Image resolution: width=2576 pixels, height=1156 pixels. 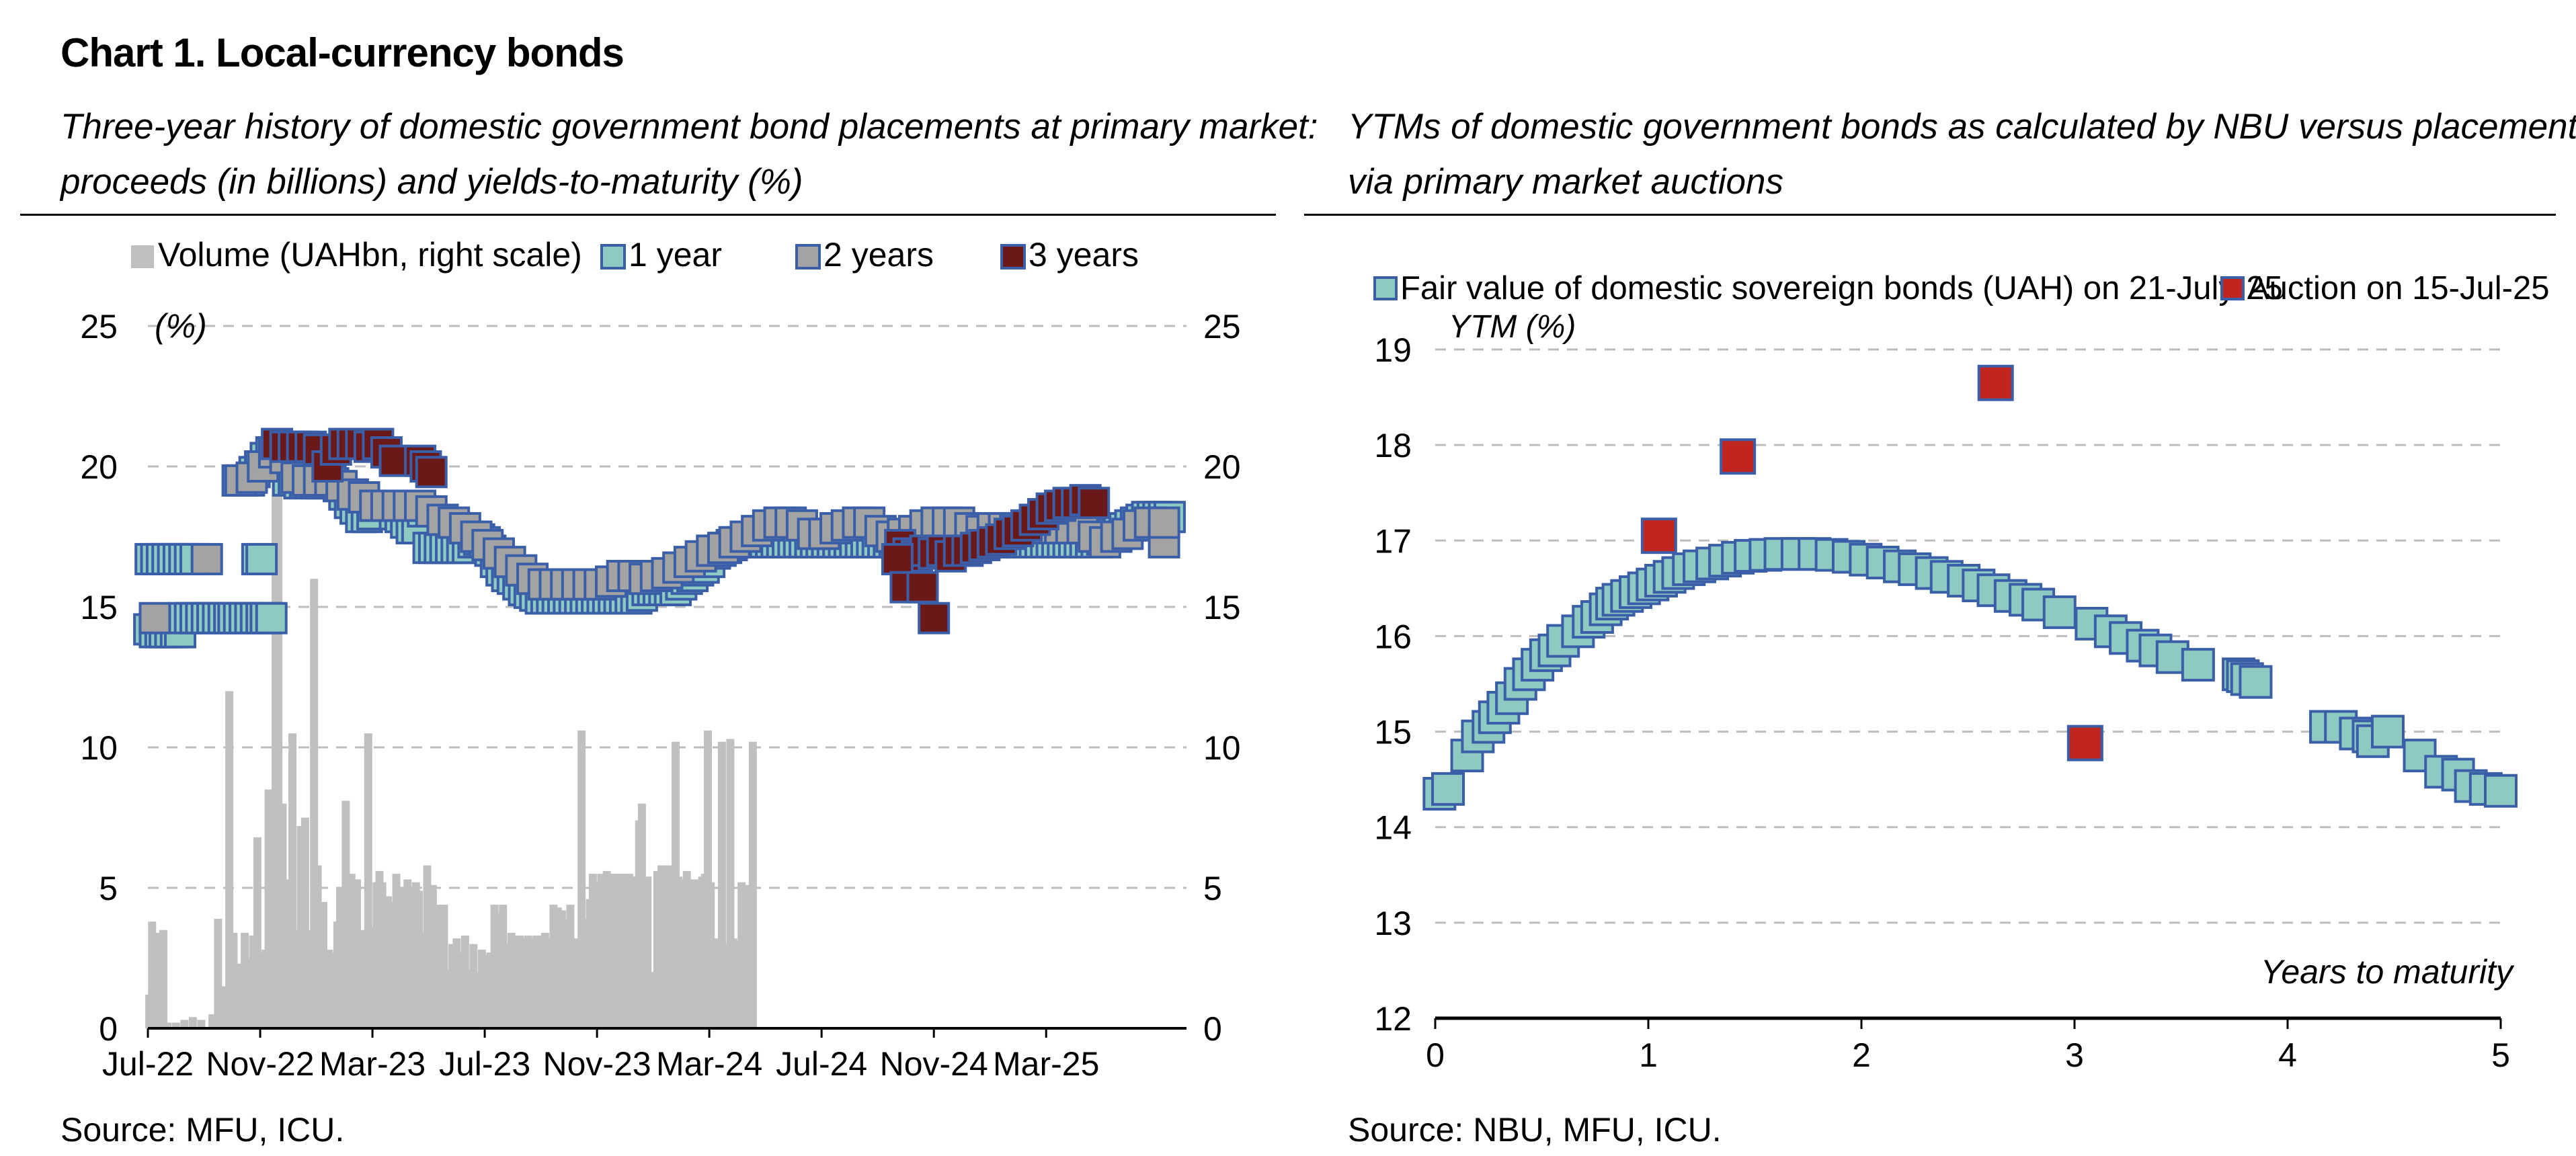 What do you see at coordinates (1393, 636) in the screenshot?
I see `right-y-tick-label: 16` at bounding box center [1393, 636].